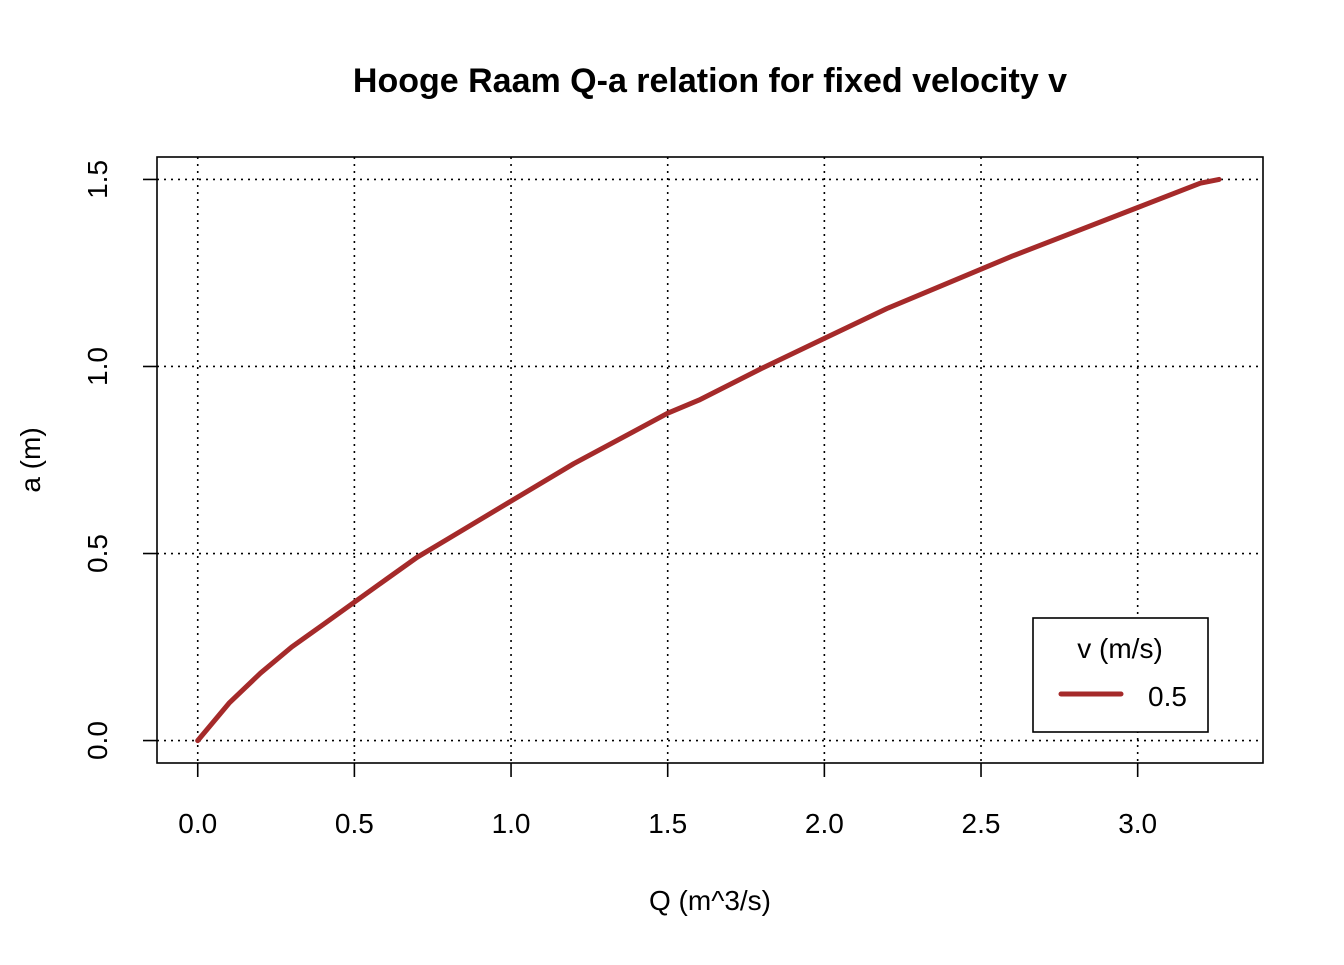 This screenshot has height=965, width=1344. Describe the element at coordinates (981, 823) in the screenshot. I see `x-tick-label-5: 2.5` at that location.